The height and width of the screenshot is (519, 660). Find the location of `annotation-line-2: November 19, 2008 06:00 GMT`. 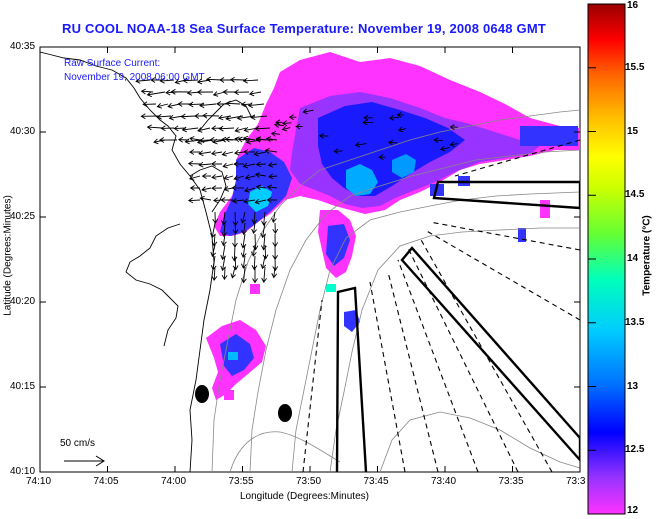

annotation-line-2: November 19, 2008 06:00 GMT is located at coordinates (134, 77).